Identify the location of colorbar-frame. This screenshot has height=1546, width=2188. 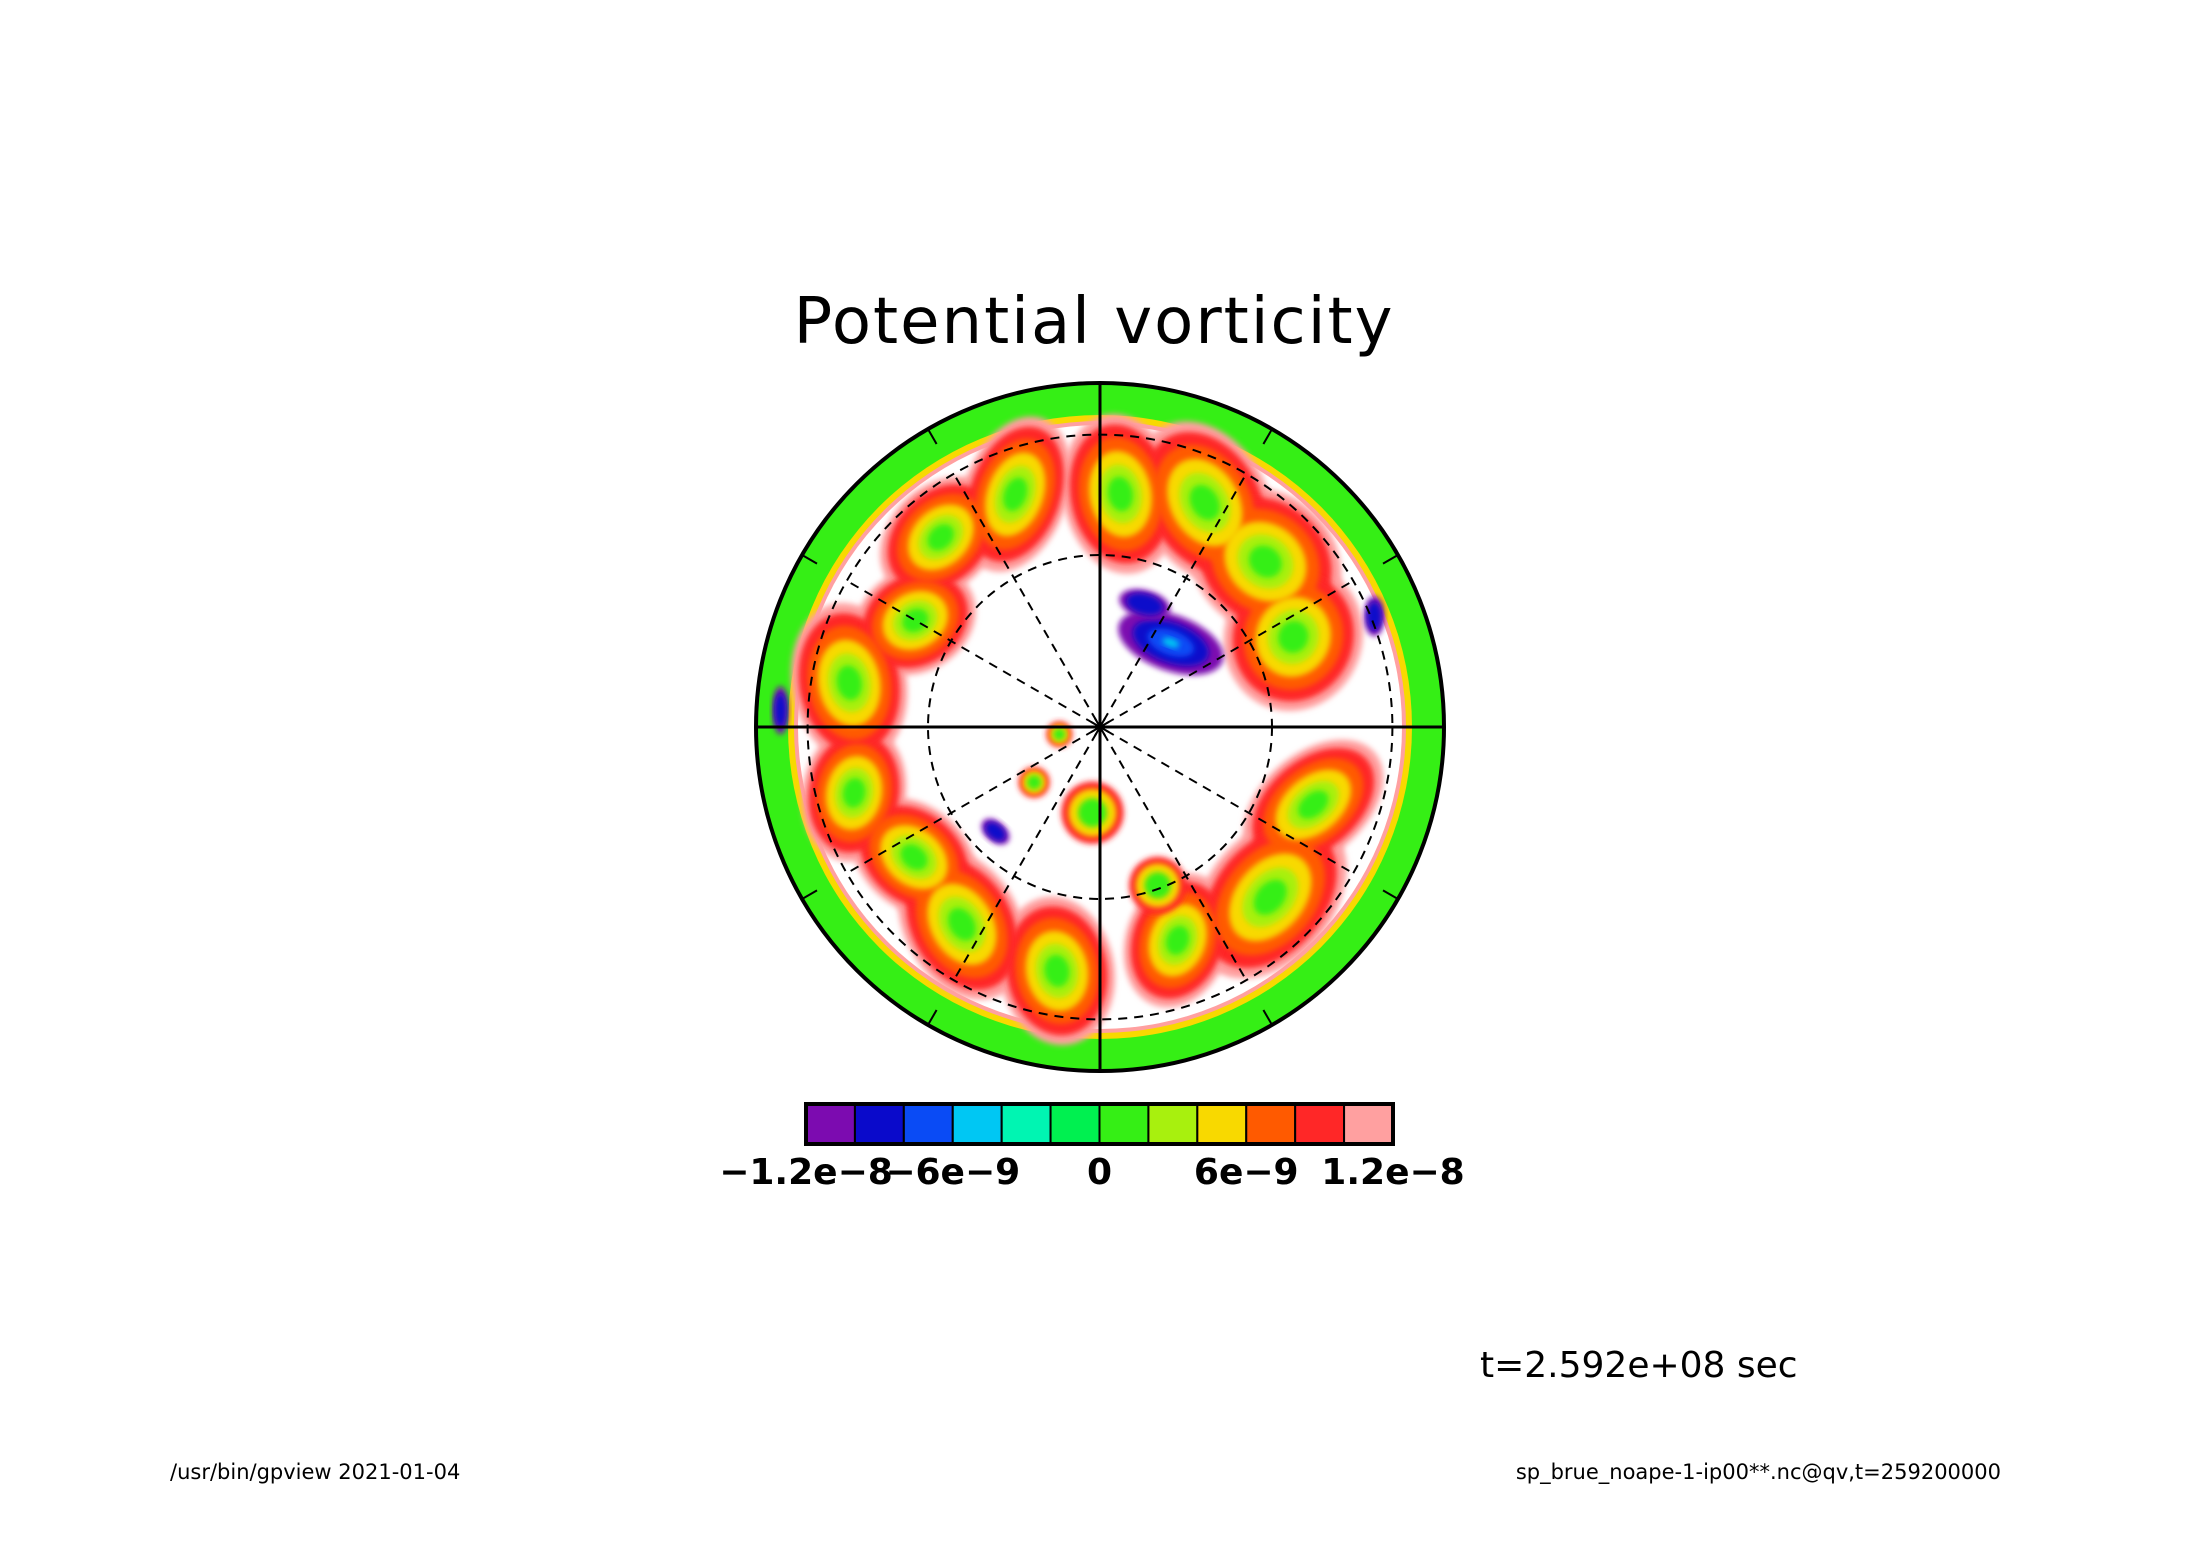
(1099, 1124).